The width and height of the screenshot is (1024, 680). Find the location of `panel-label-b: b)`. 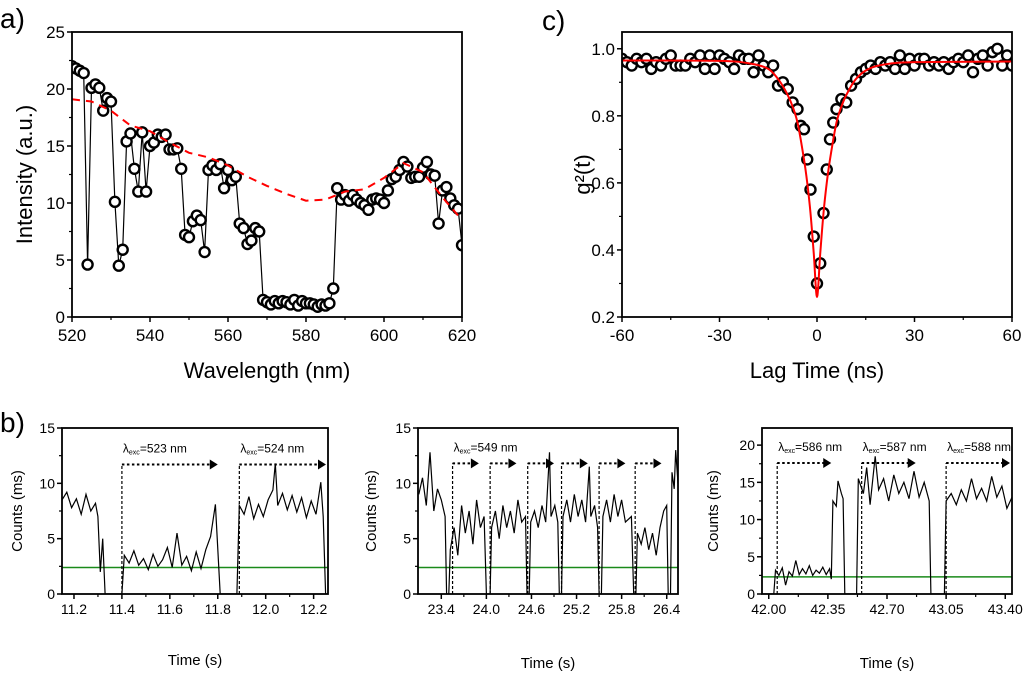

panel-label-b: b) is located at coordinates (12, 422).